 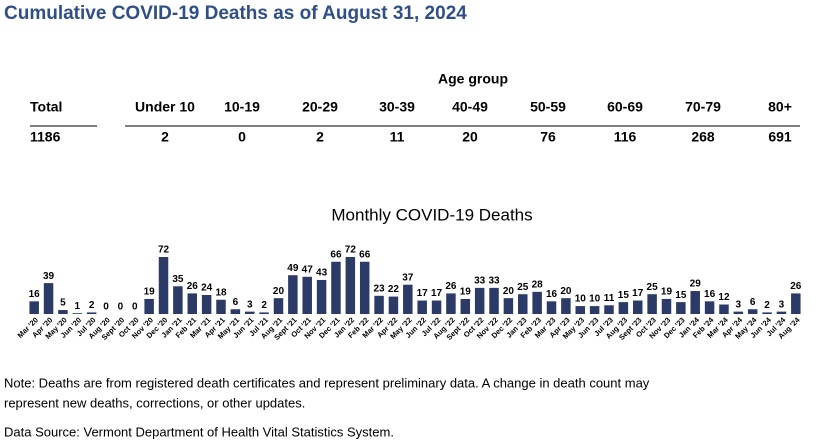 I want to click on value-label: 24, so click(x=207, y=288).